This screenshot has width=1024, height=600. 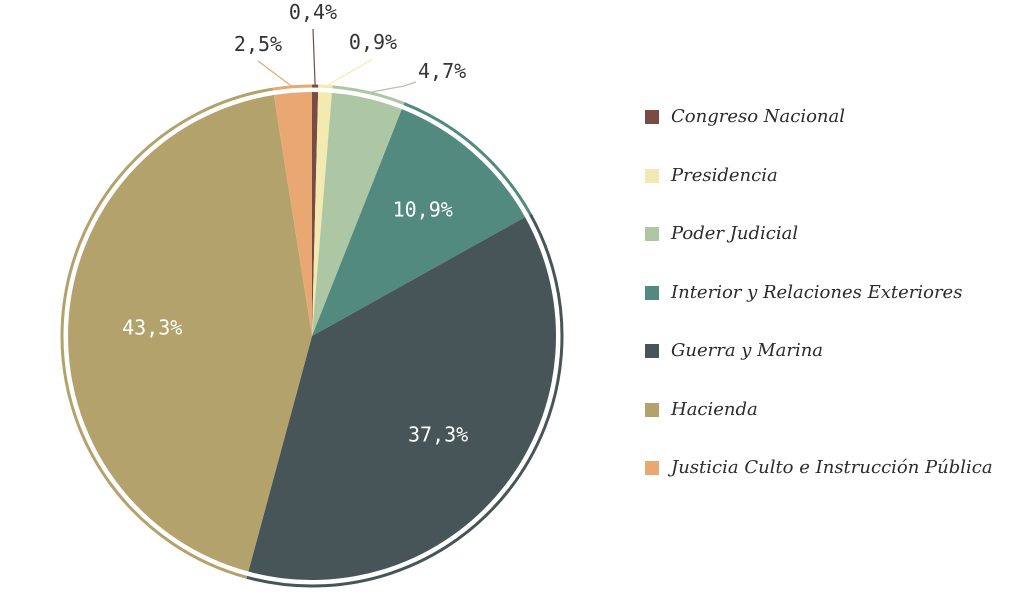 I want to click on leader-lines, so click(x=337, y=61).